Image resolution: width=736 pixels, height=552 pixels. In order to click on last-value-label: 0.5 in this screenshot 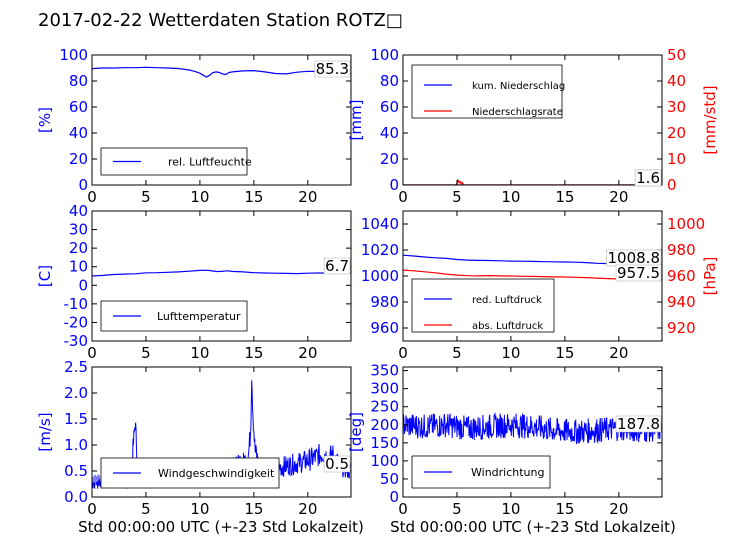, I will do `click(337, 464)`.